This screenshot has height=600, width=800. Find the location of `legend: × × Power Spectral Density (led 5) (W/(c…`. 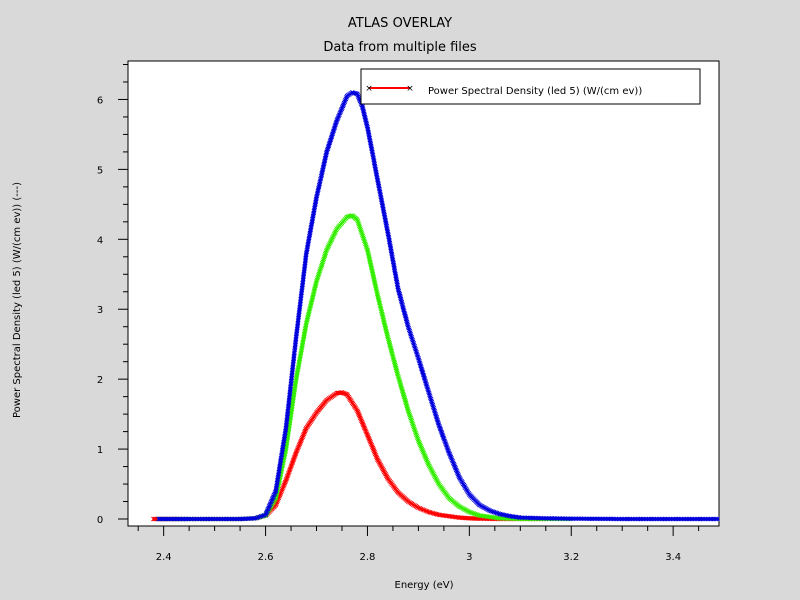

legend: × × Power Spectral Density (led 5) (W/(c… is located at coordinates (530, 86).